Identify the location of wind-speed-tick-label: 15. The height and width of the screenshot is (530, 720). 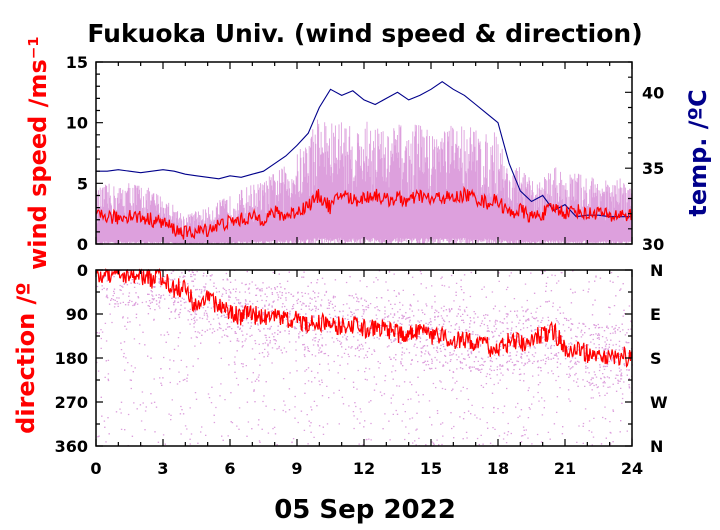
(77, 62).